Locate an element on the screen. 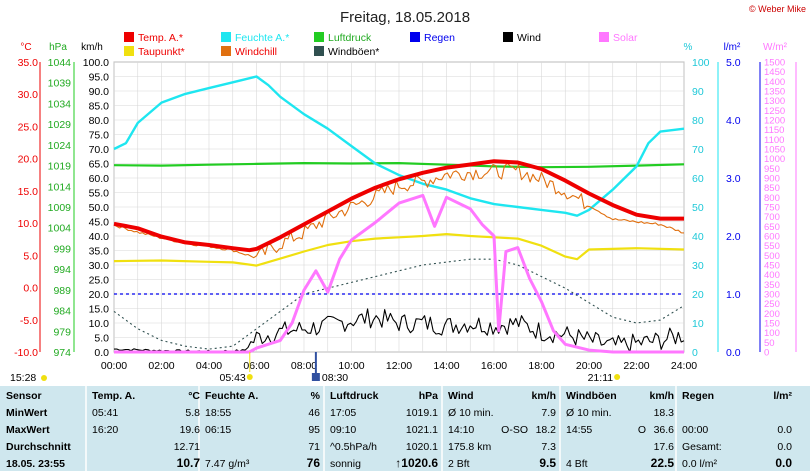 Image resolution: width=810 pixels, height=471 pixels. tick-lm2: 0.0 is located at coordinates (733, 353).